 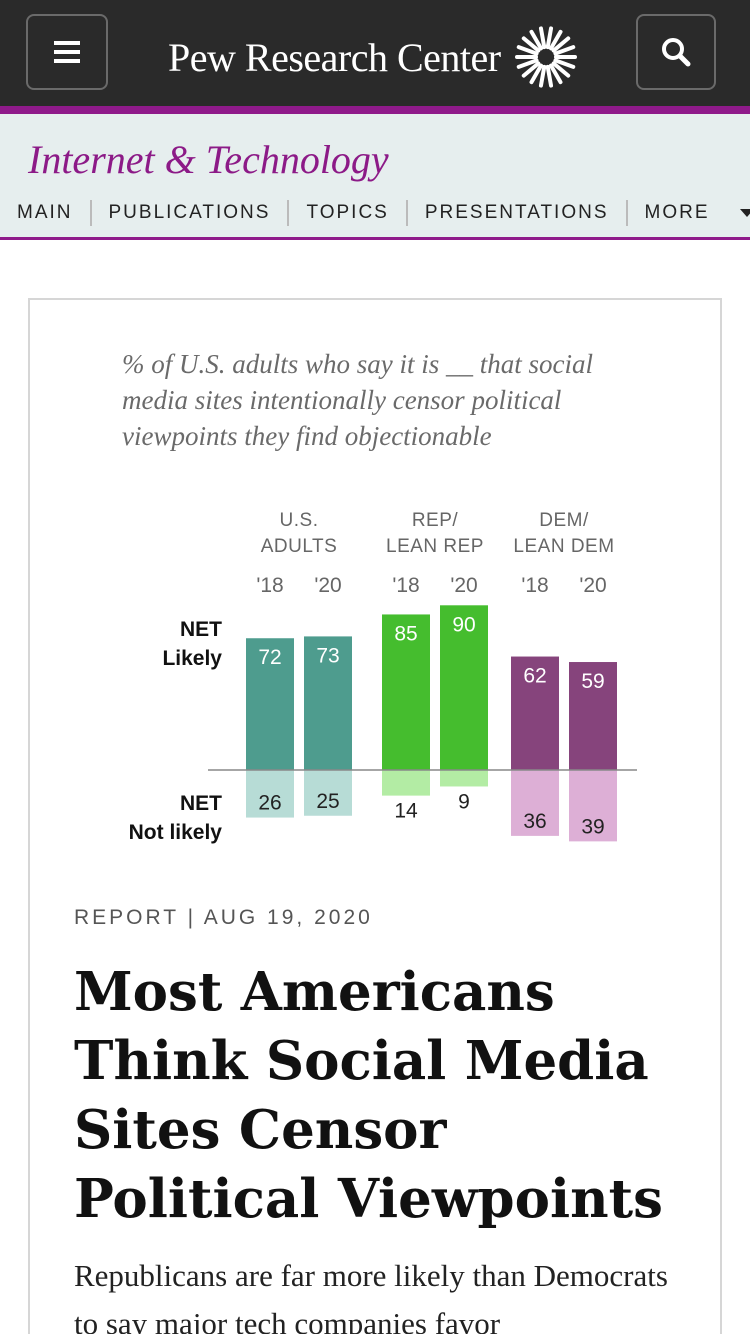 What do you see at coordinates (406, 811) in the screenshot?
I see `bar-not-likely-value: 14` at bounding box center [406, 811].